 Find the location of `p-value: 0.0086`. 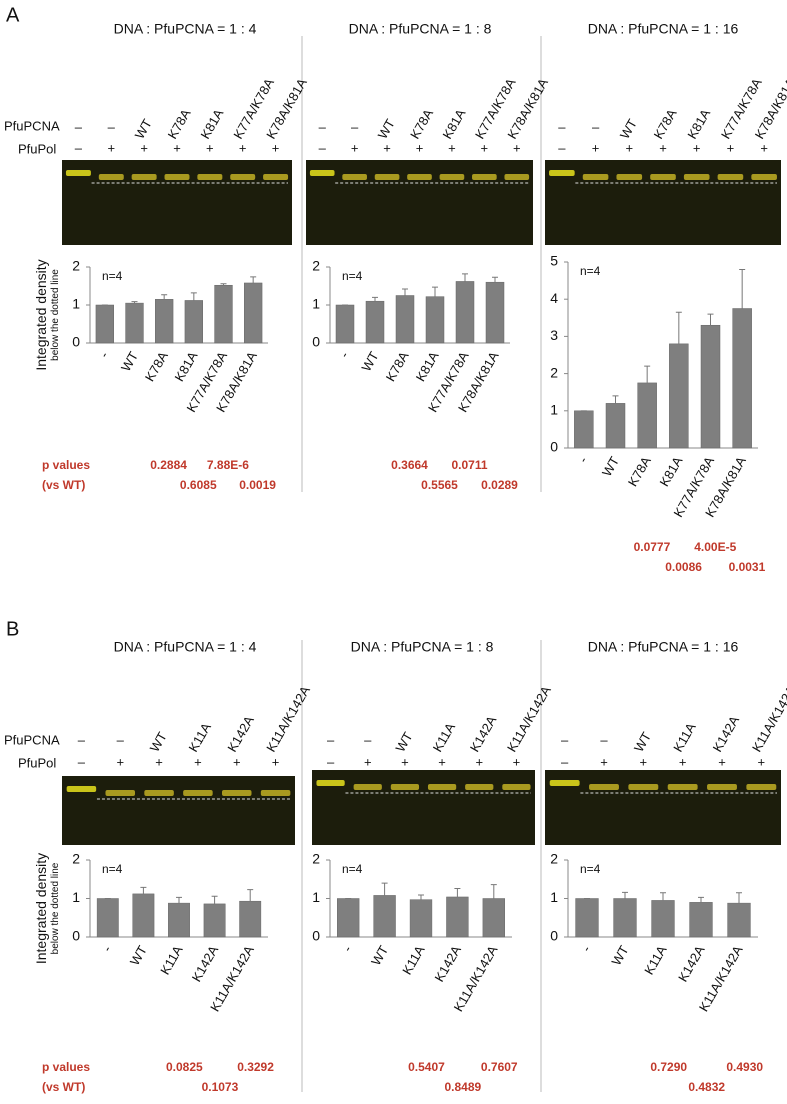

p-value: 0.0086 is located at coordinates (683, 567).